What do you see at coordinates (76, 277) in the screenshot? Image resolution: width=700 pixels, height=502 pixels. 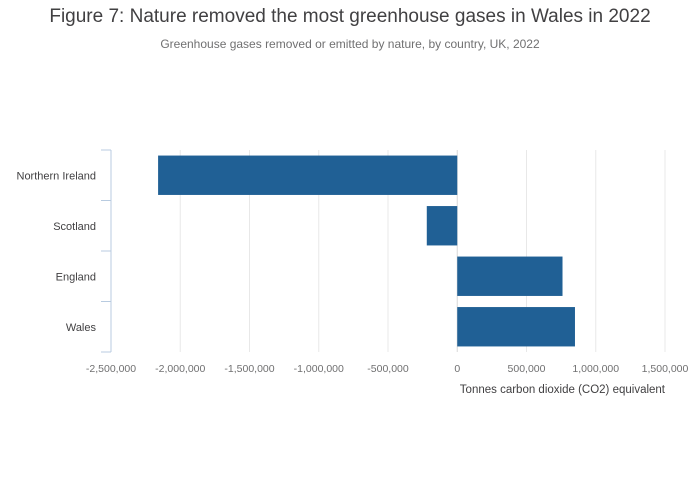 I see `category-label: England` at bounding box center [76, 277].